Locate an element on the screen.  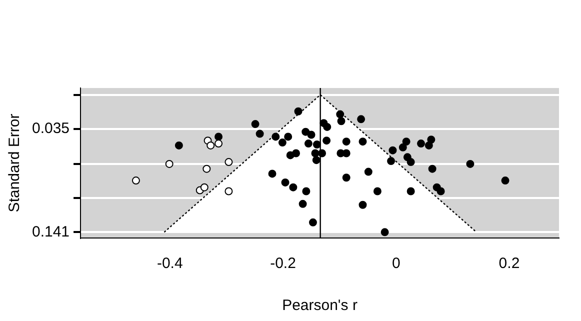
x-tick-label: 0.2 is located at coordinates (509, 263).